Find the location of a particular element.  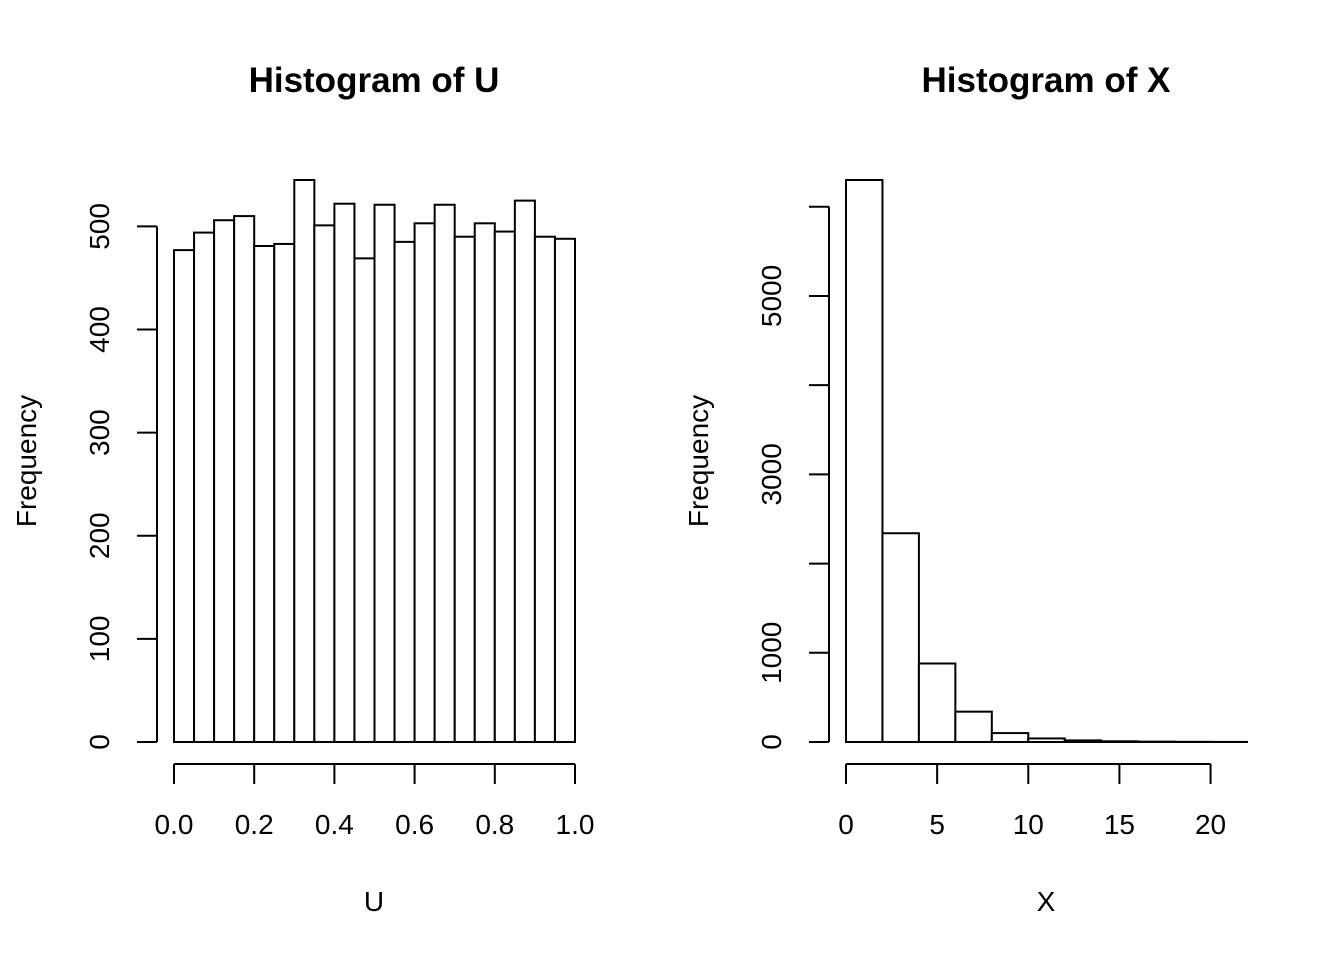

y-tick-label: 3000 is located at coordinates (771, 474).